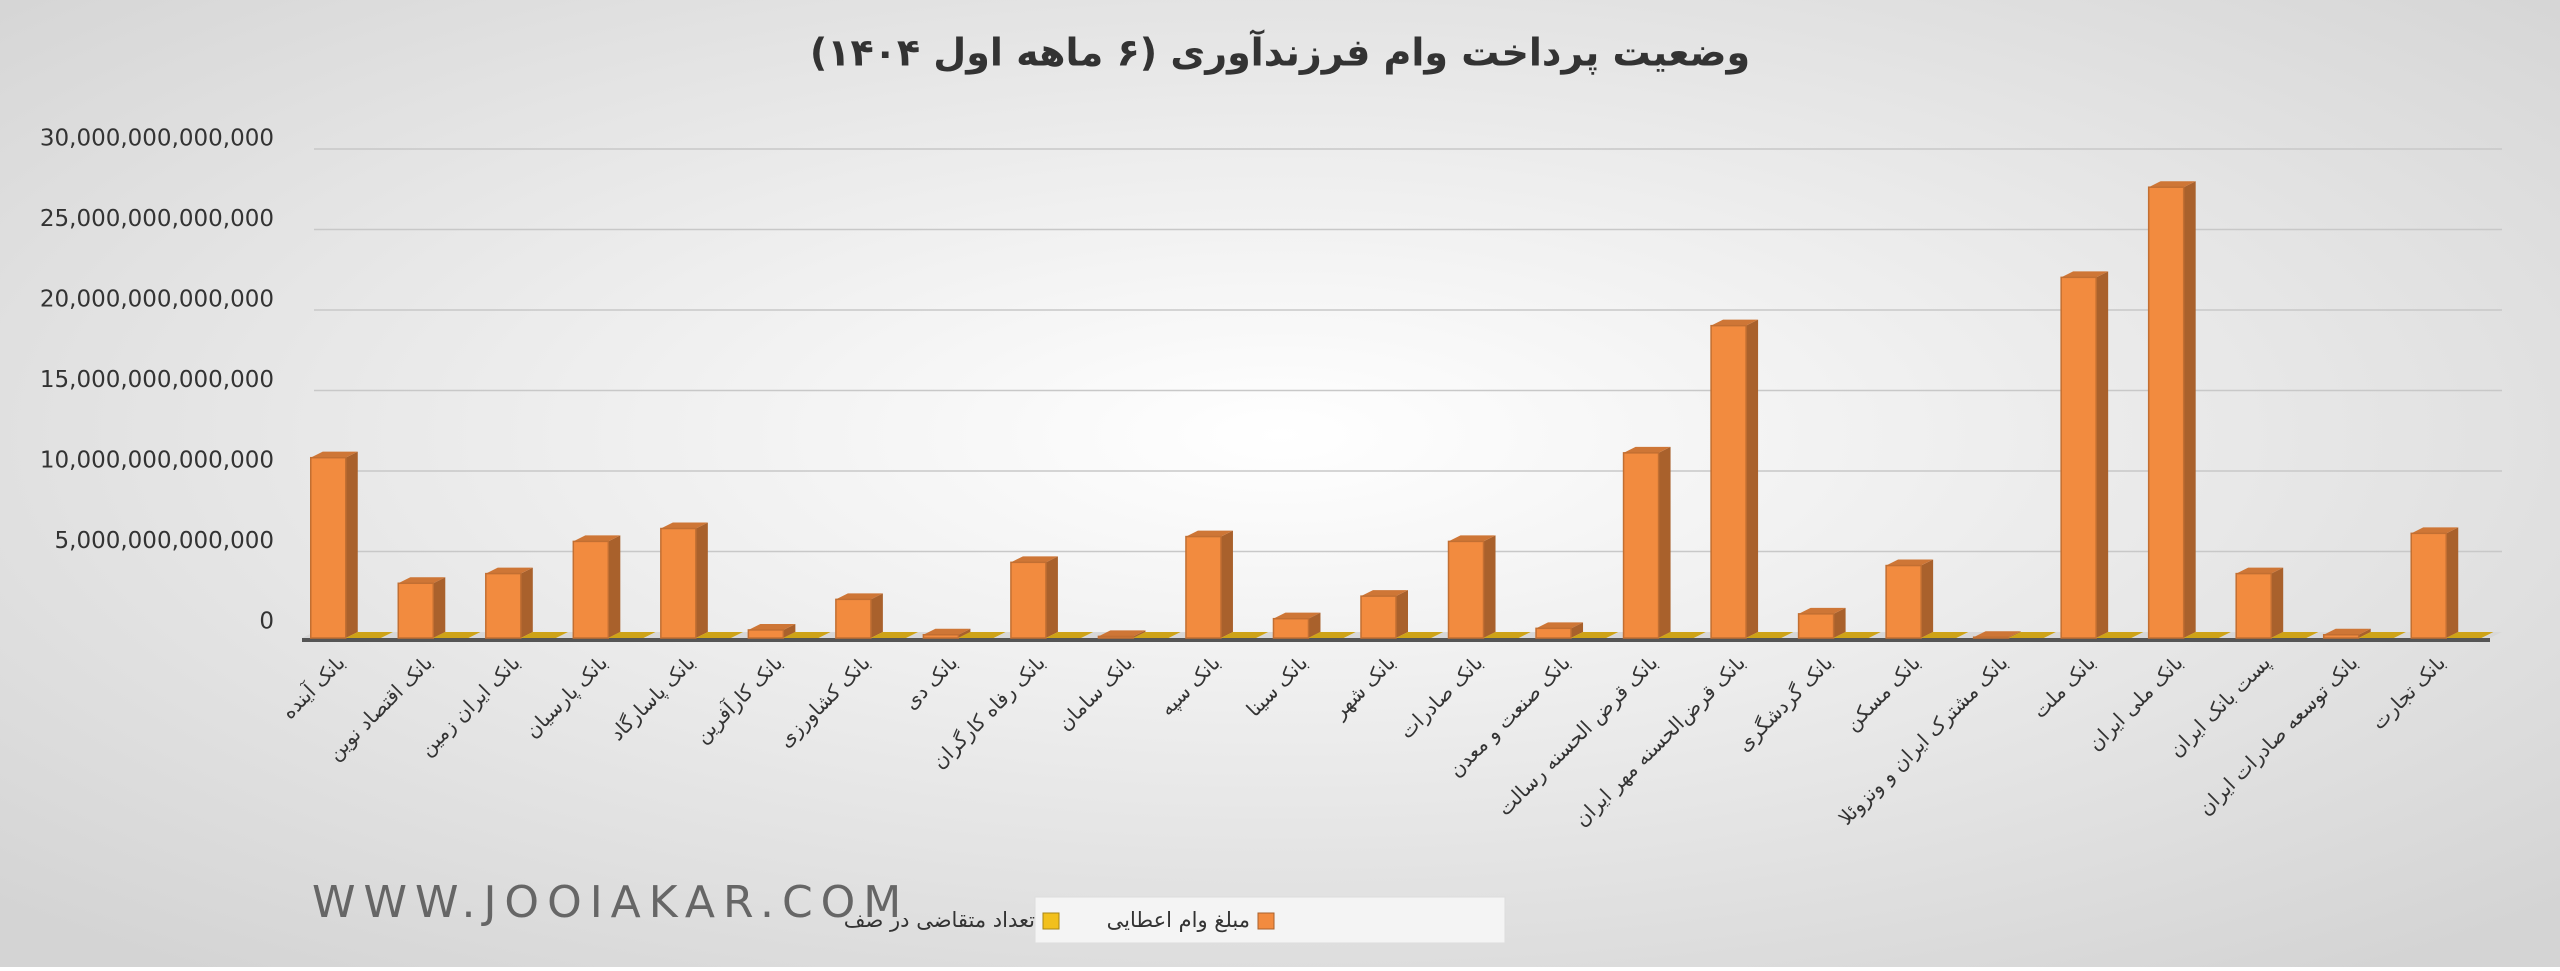 This screenshot has width=2560, height=971. I want to click on legend-label: مبلغ وام اعطایی, so click(1178, 920).